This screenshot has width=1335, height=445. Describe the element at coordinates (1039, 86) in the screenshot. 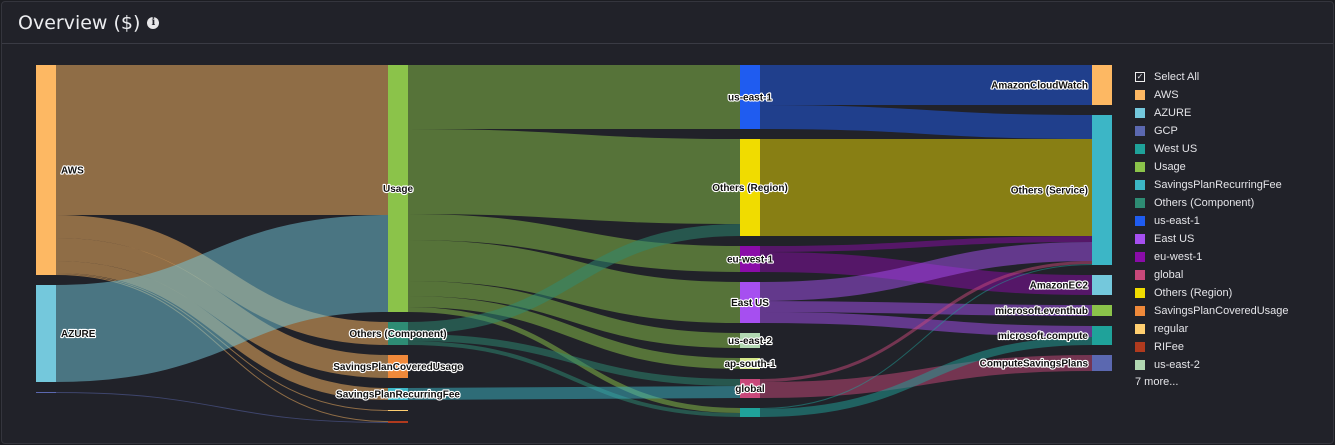

I see `sankey-node-label: AmazonCloudWatch` at that location.